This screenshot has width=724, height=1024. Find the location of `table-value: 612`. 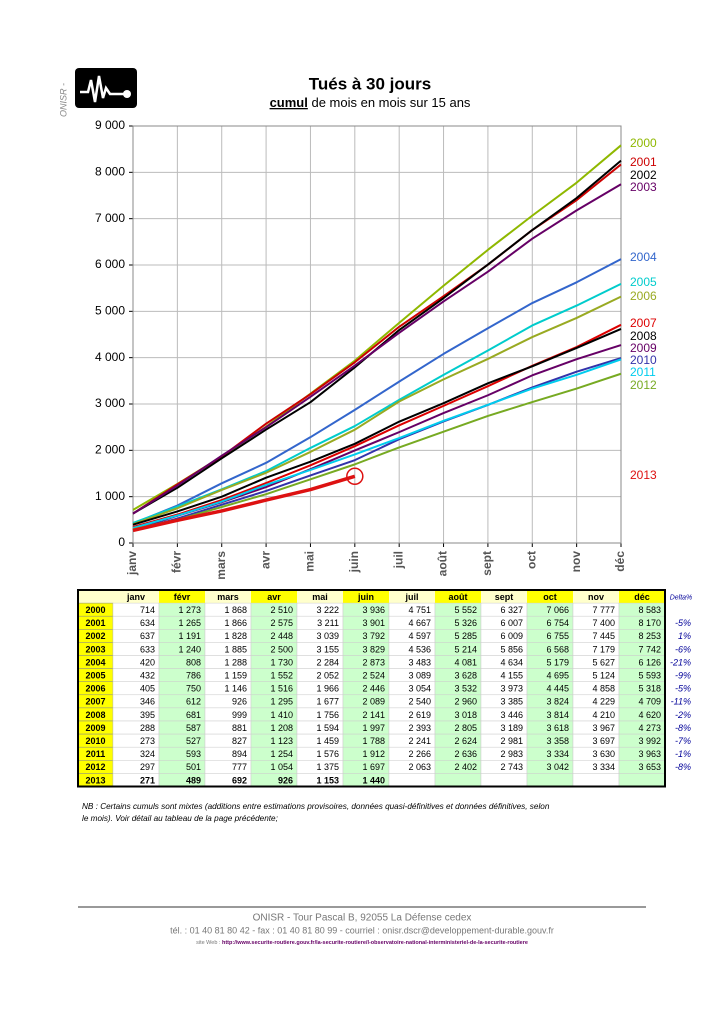

table-value: 612 is located at coordinates (193, 702).